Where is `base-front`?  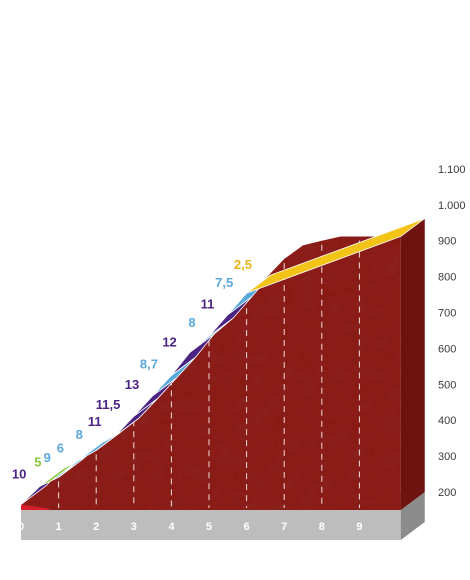 base-front is located at coordinates (211, 525).